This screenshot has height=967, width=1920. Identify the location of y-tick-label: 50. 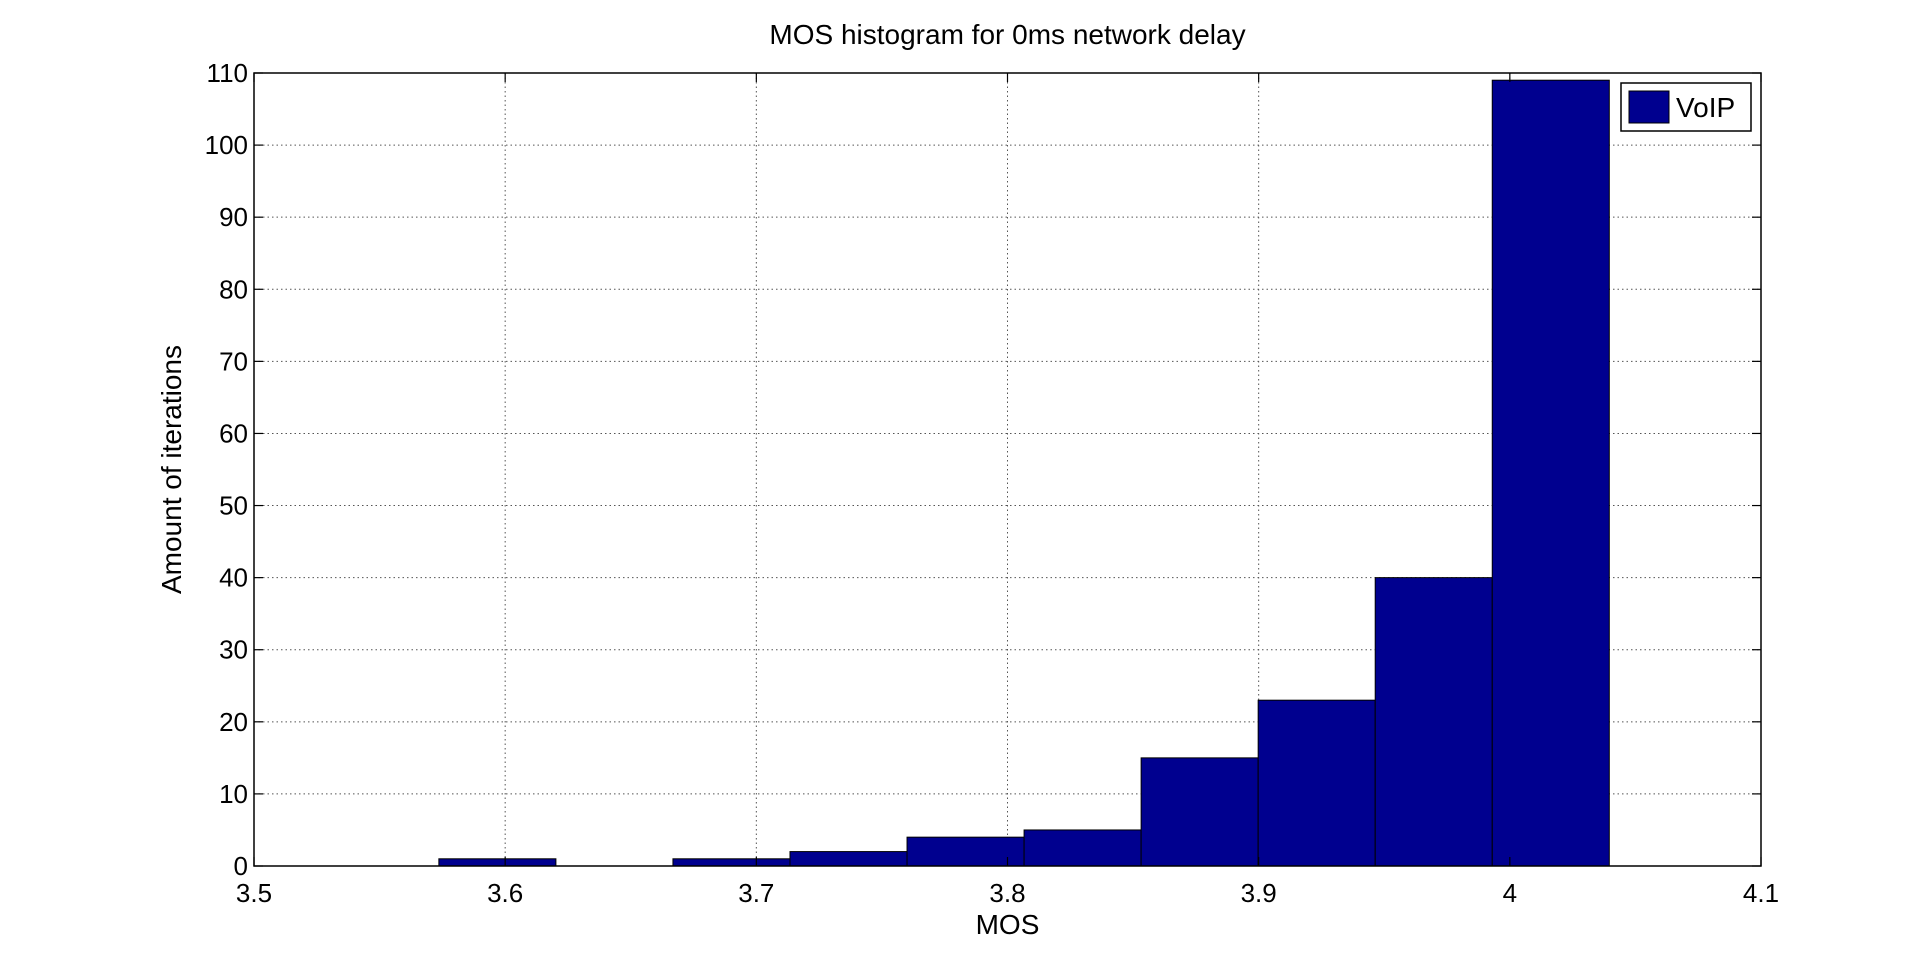
(233, 506).